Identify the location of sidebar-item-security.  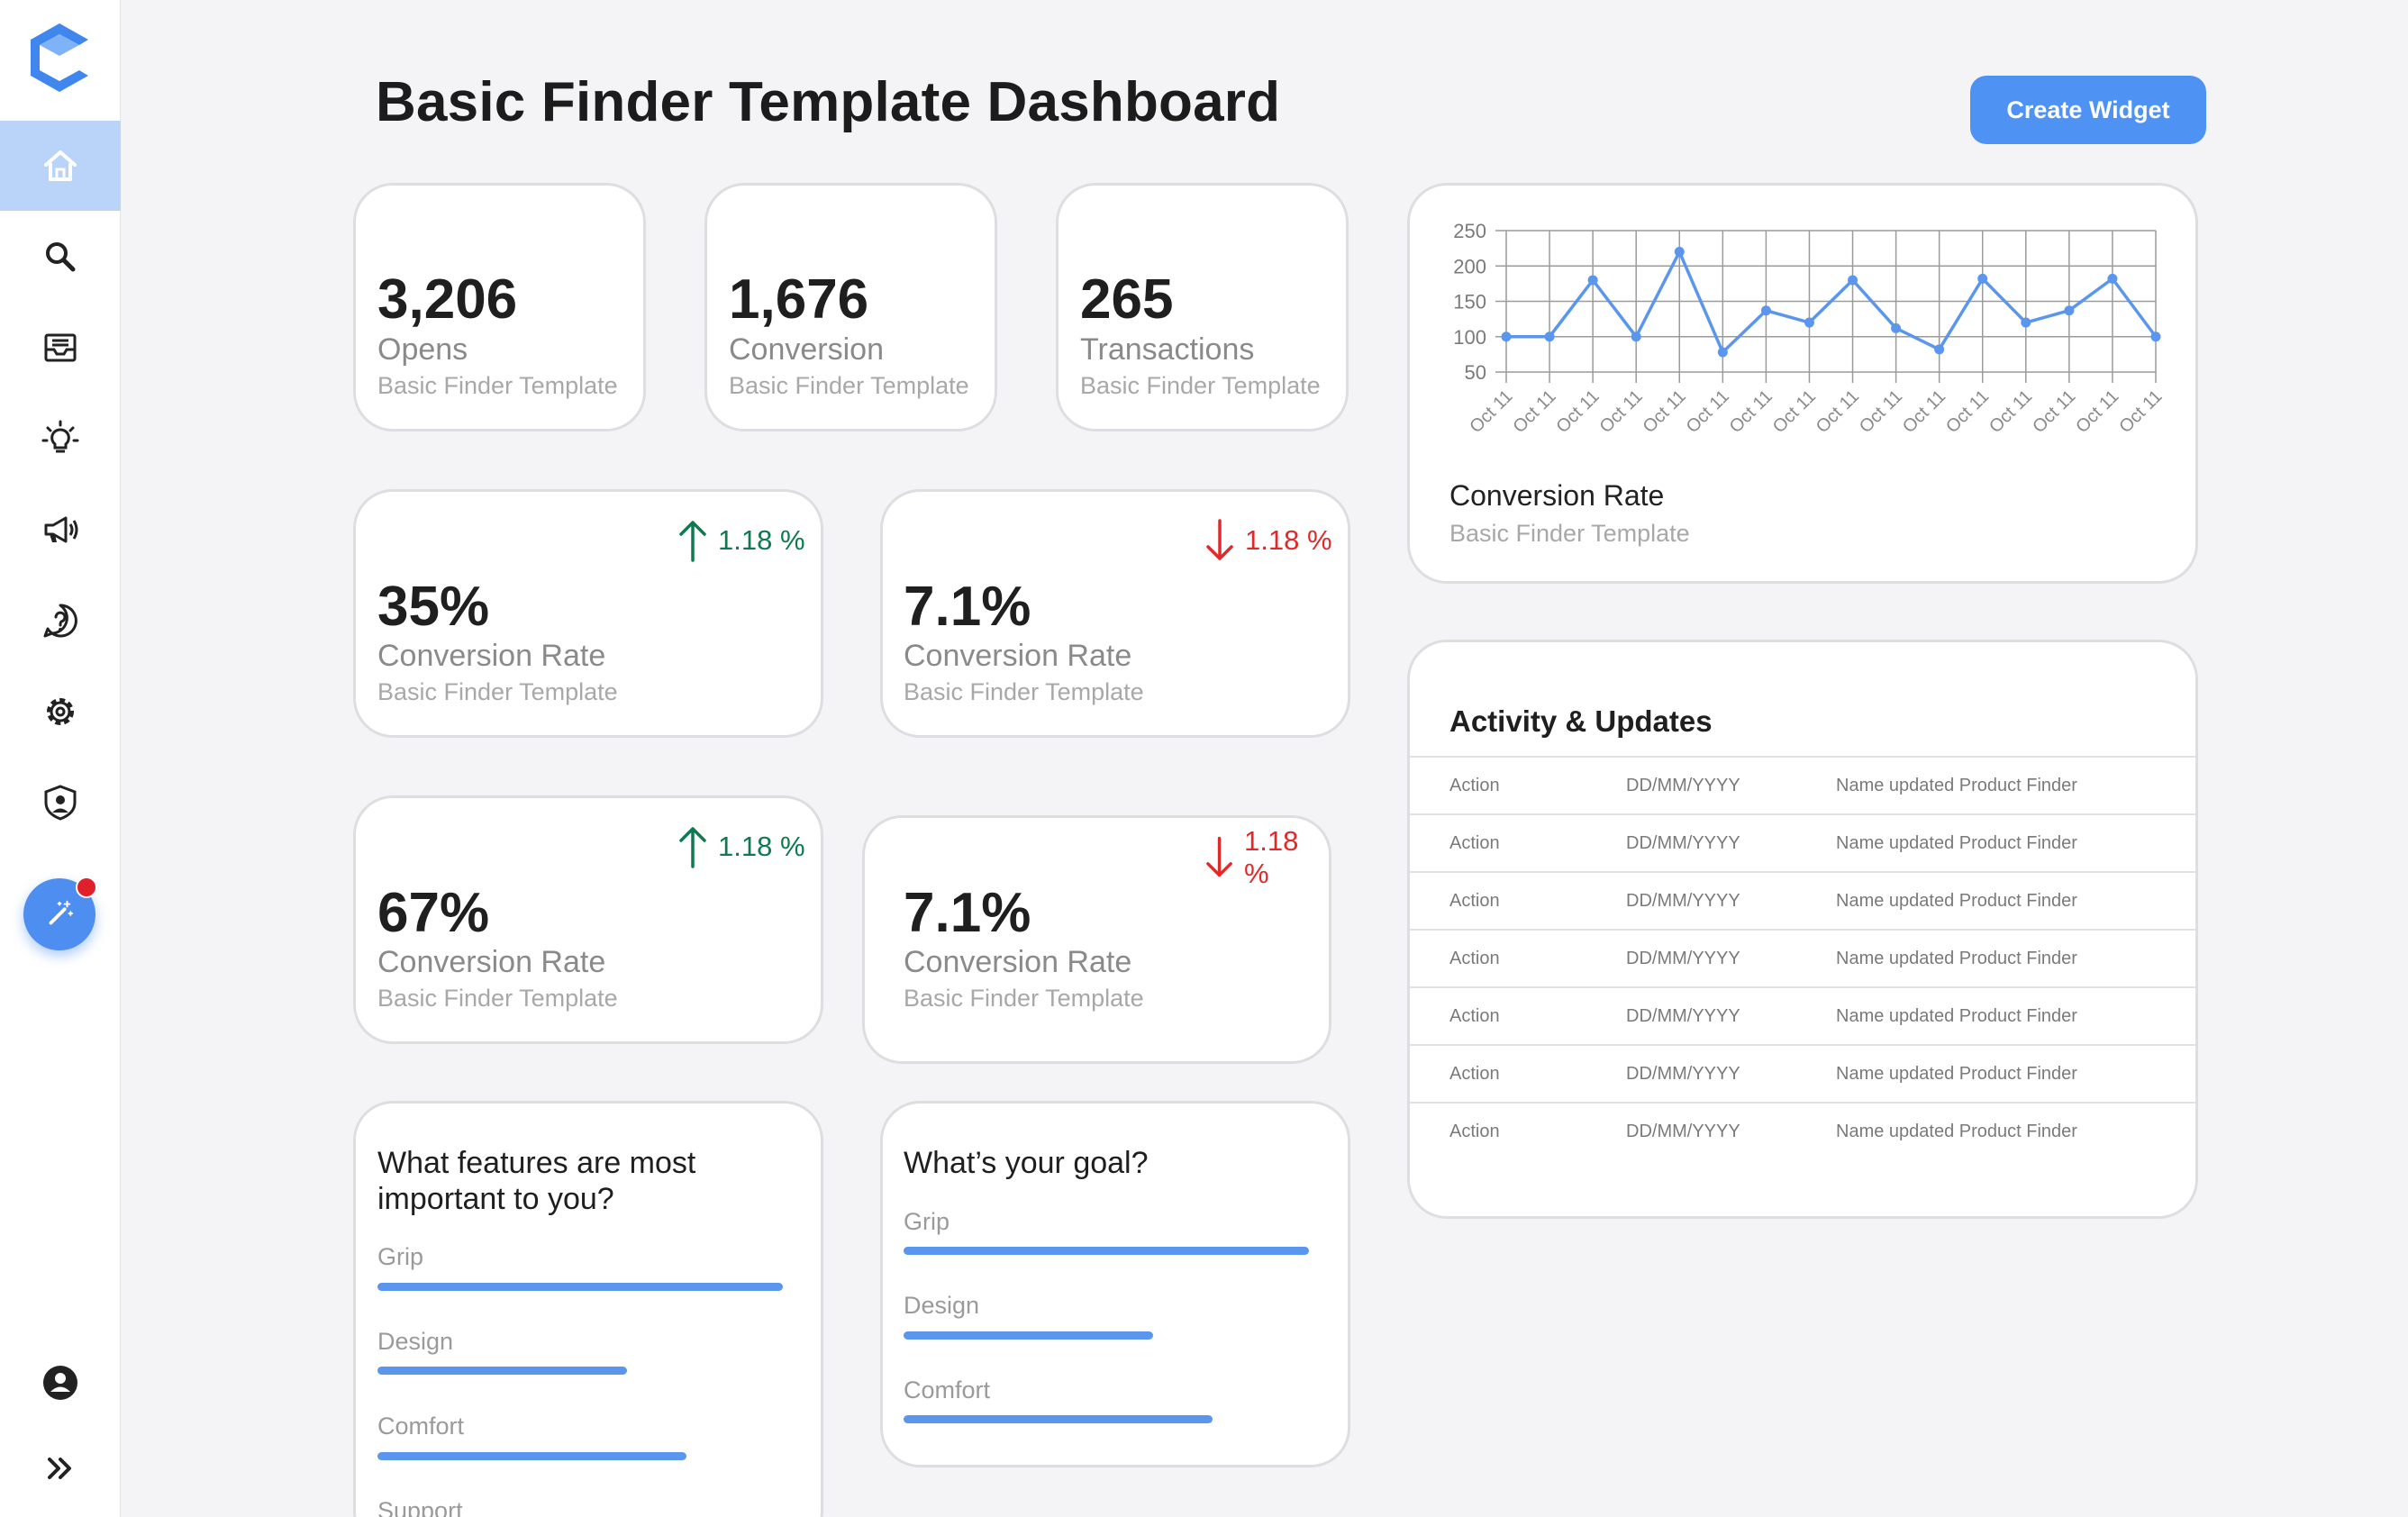
(61, 803).